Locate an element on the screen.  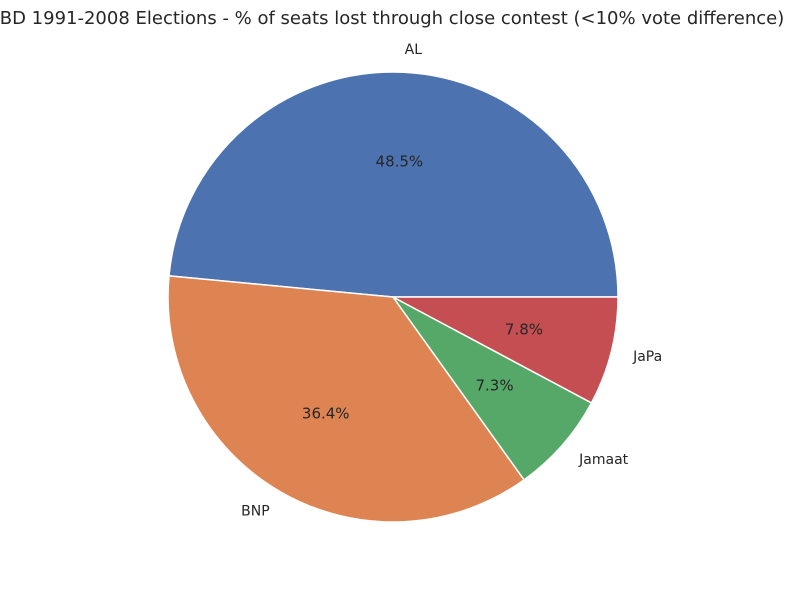
slice-percent-japa: 7.8% is located at coordinates (524, 329).